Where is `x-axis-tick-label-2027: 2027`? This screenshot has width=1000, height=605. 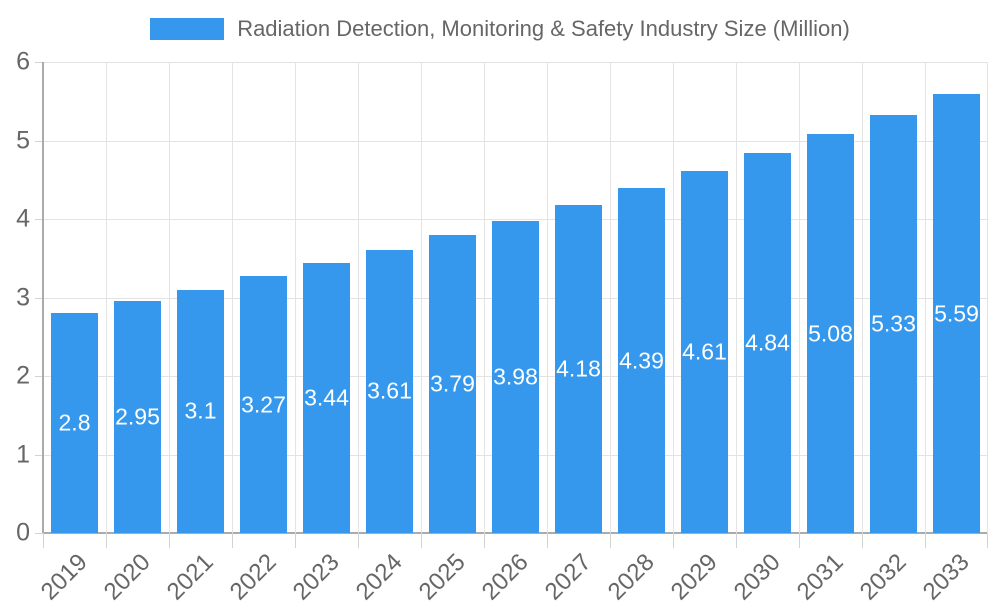
x-axis-tick-label-2027: 2027 is located at coordinates (568, 576).